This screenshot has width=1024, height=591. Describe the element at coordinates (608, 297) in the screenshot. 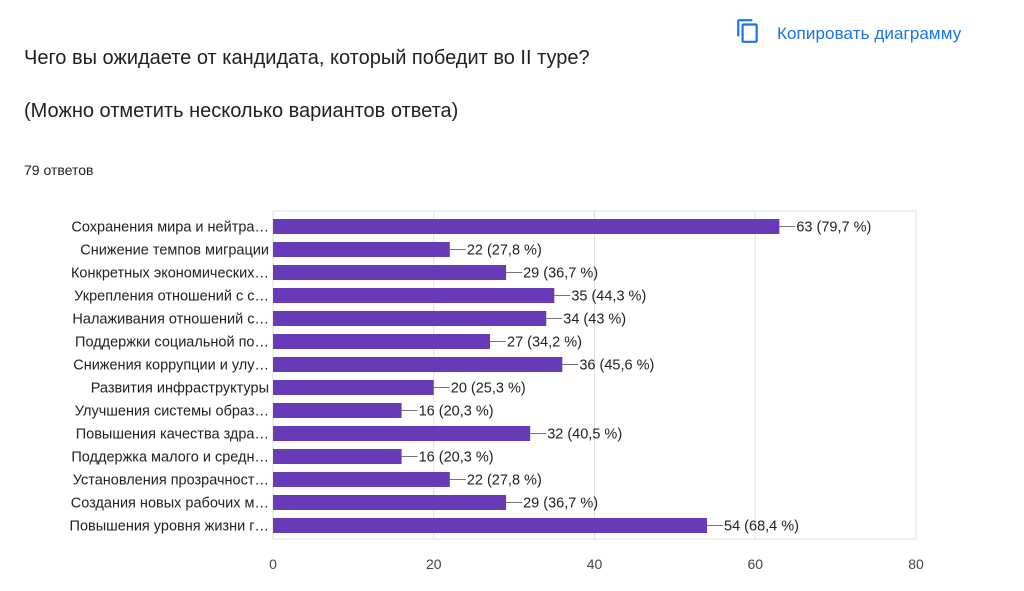

I see `value-label: 35 (44,3 %)` at that location.